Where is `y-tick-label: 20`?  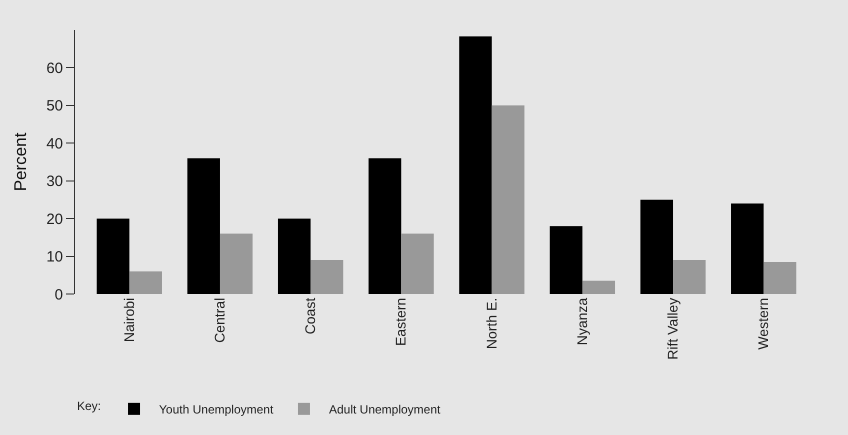
y-tick-label: 20 is located at coordinates (54, 219).